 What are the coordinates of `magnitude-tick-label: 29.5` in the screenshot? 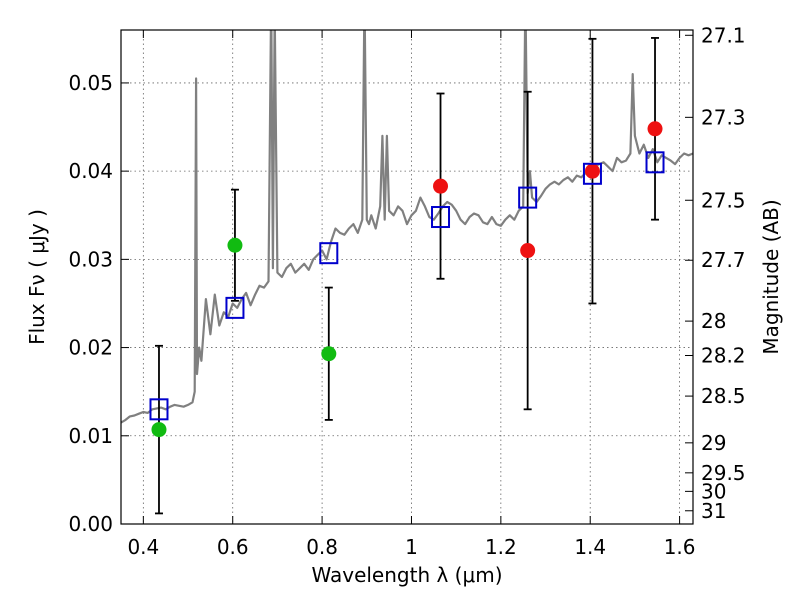 It's located at (723, 473).